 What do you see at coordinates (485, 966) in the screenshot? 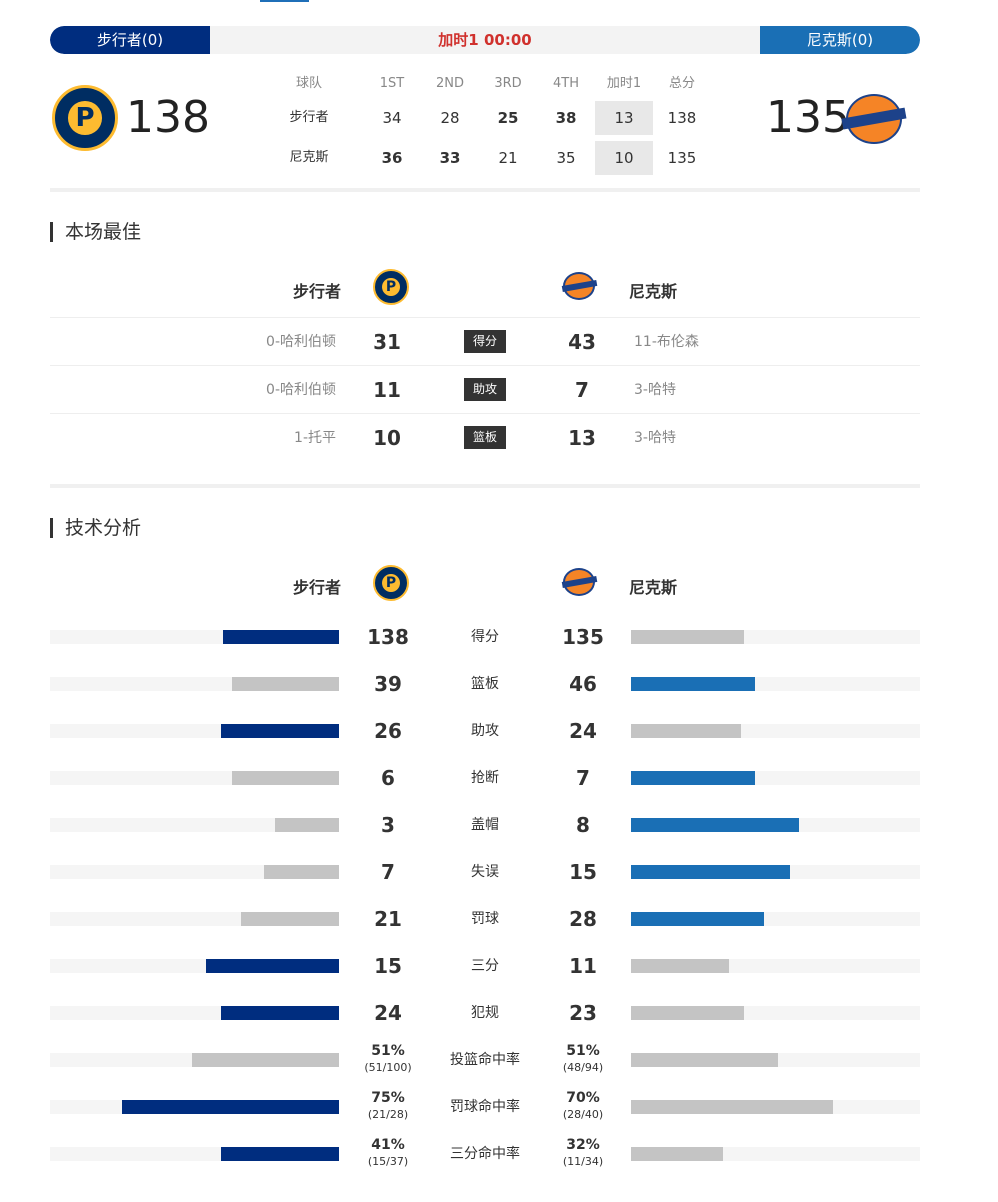
I see `stat-label: 三分` at bounding box center [485, 966].